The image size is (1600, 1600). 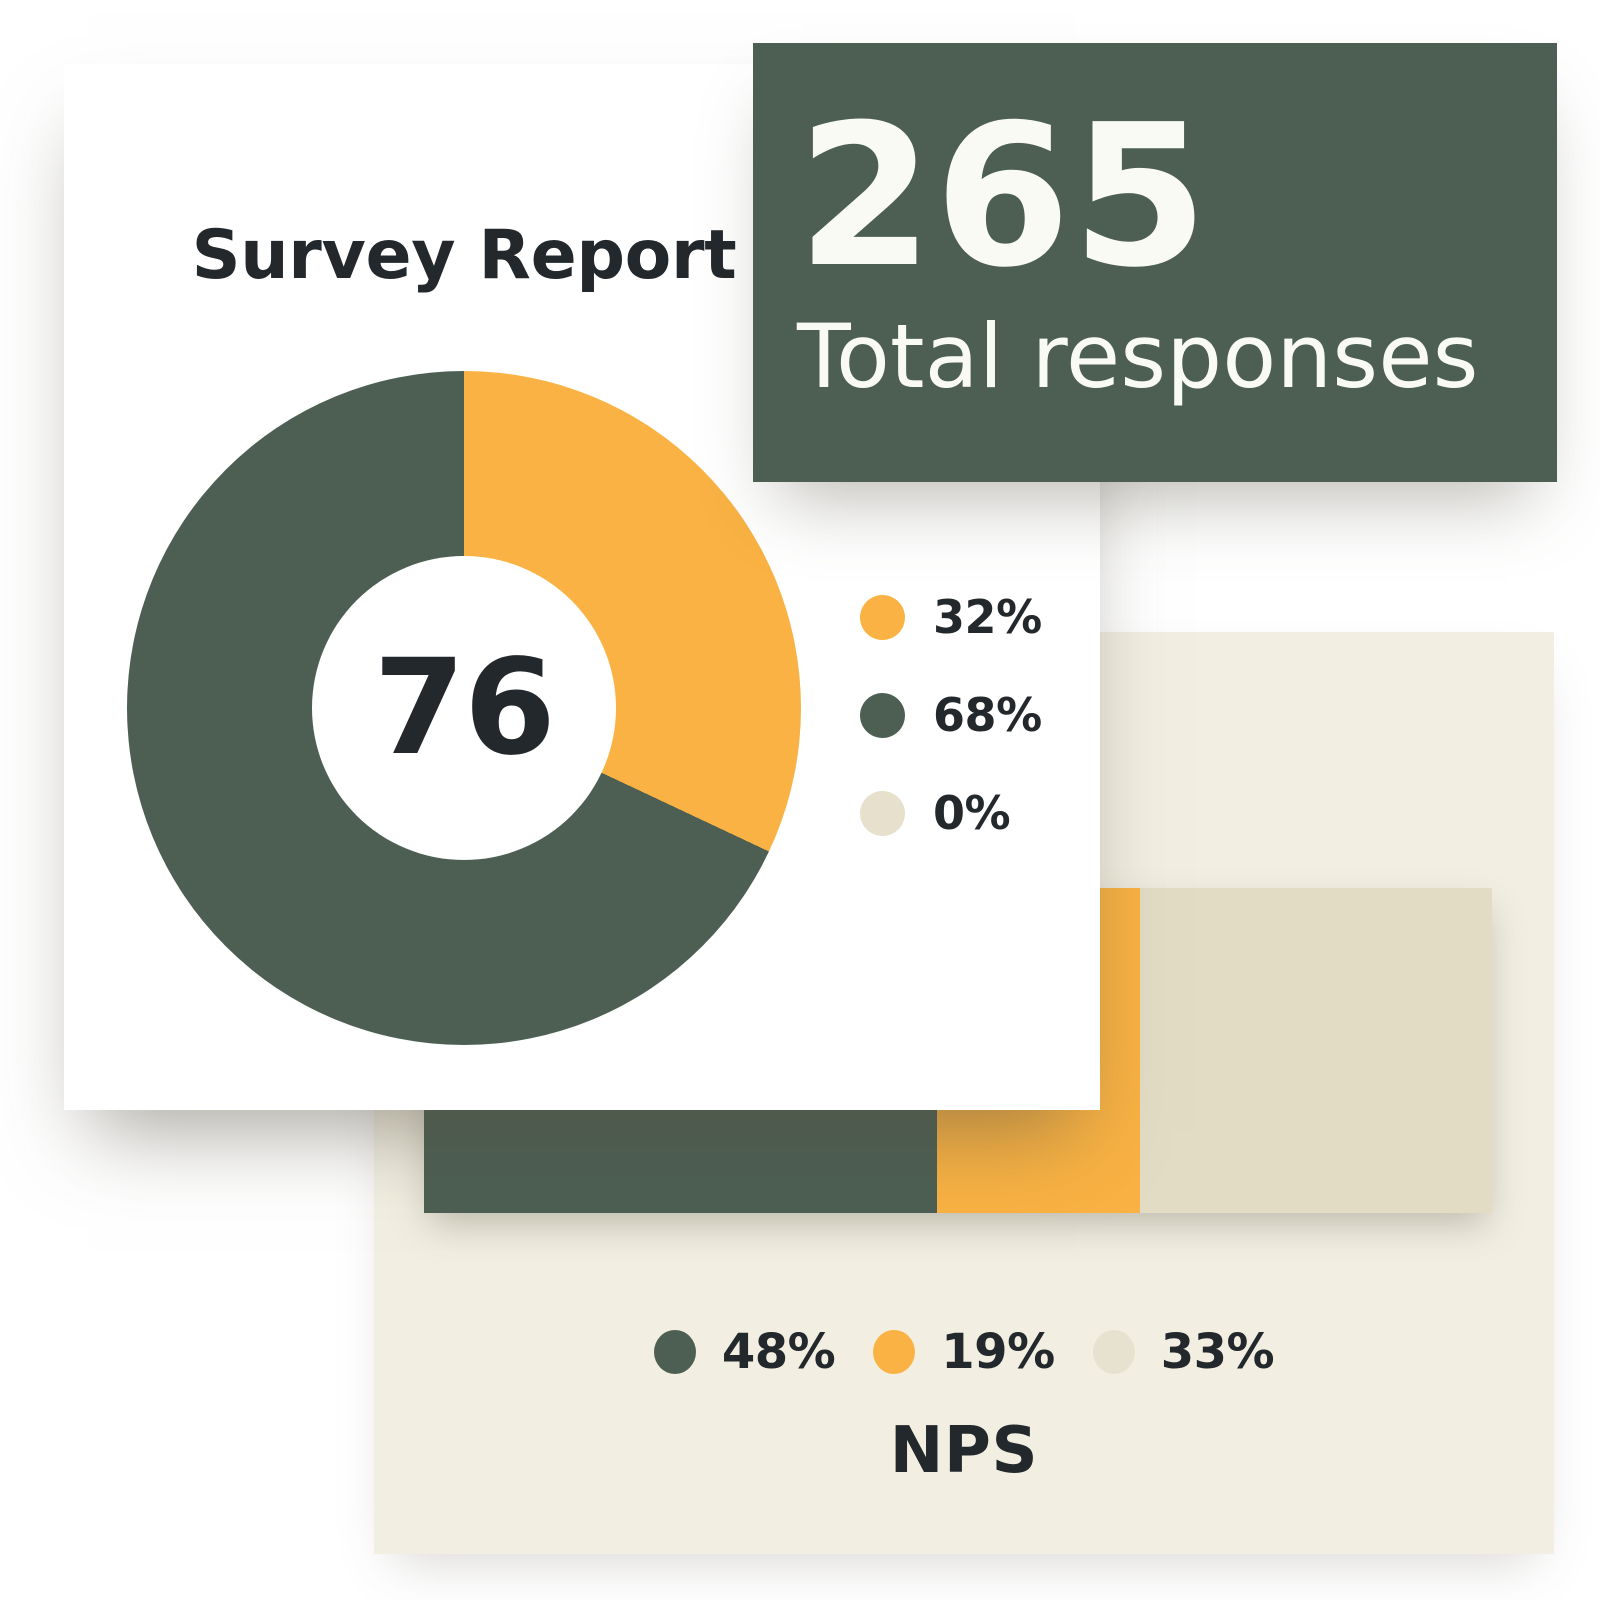 I want to click on donut-legend: 32% 68% 0%, so click(x=951, y=715).